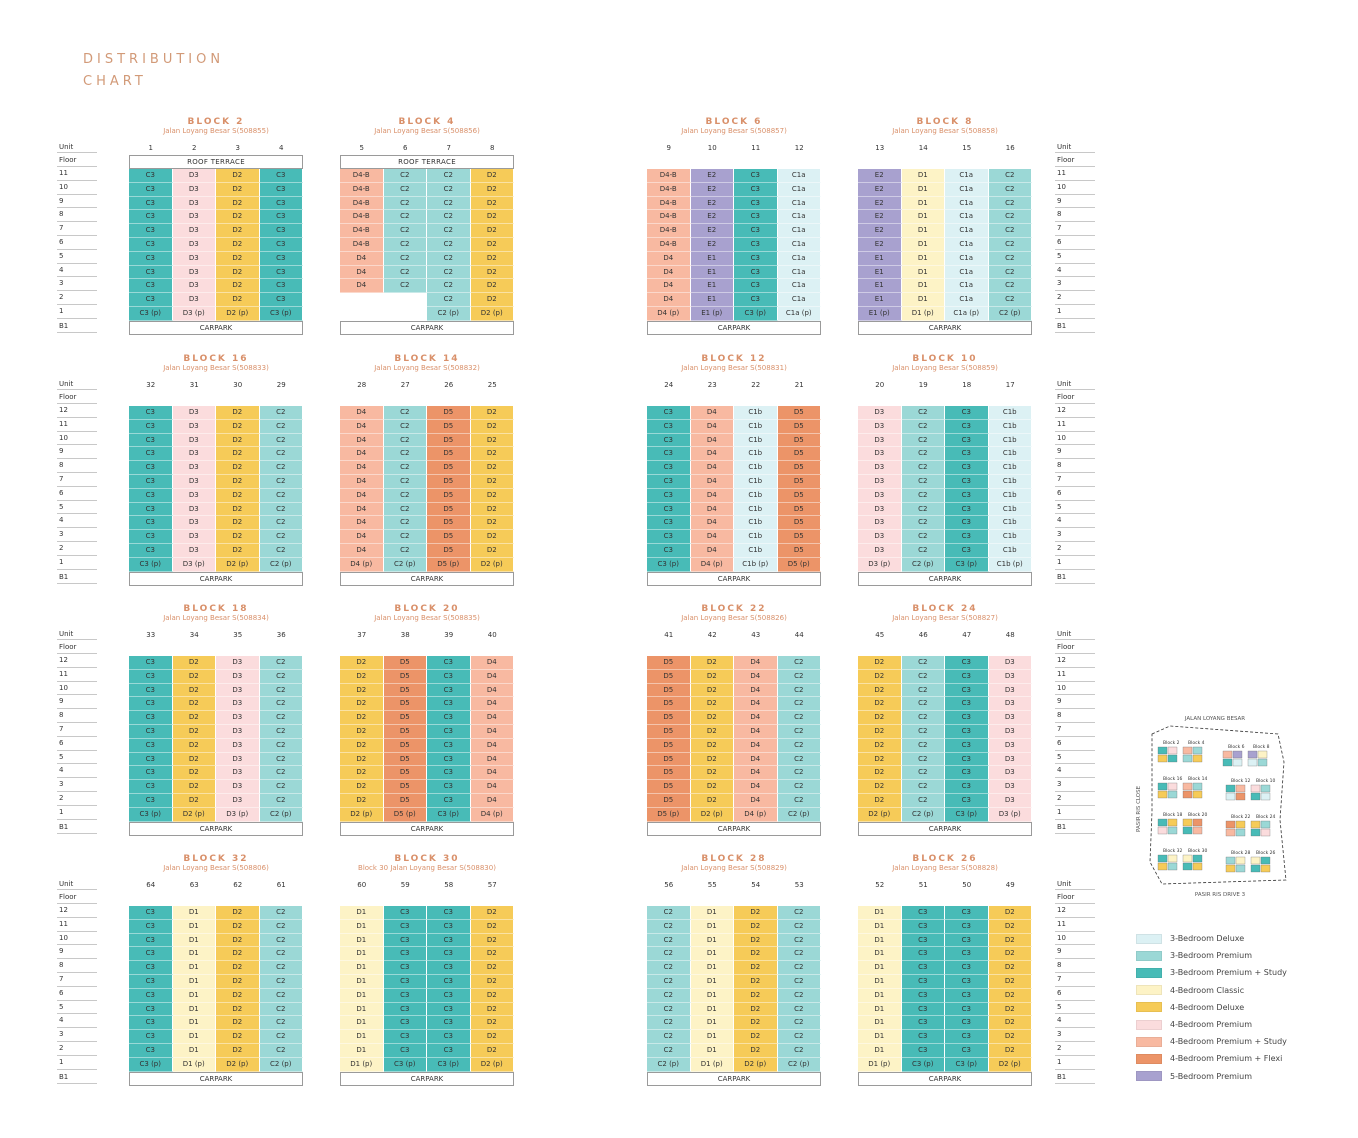 This screenshot has height=1138, width=1358. What do you see at coordinates (77, 397) in the screenshot?
I see `floor-label: Floor` at bounding box center [77, 397].